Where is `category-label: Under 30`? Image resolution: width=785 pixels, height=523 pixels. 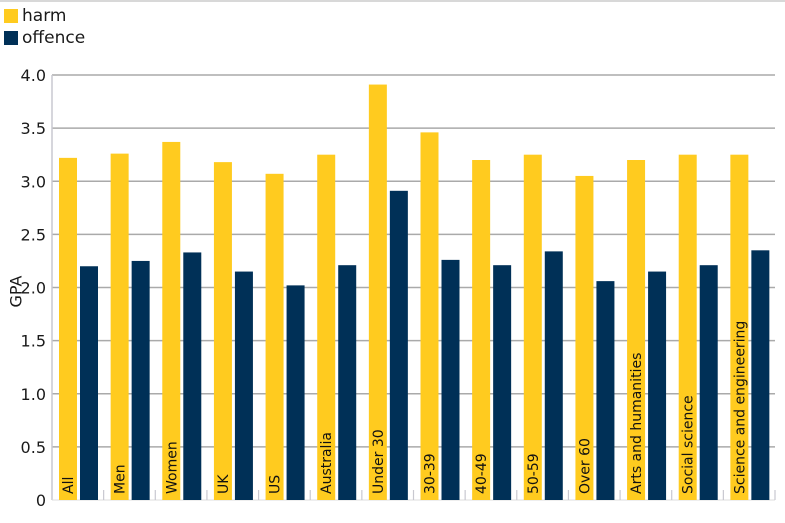
category-label: Under 30 is located at coordinates (379, 461).